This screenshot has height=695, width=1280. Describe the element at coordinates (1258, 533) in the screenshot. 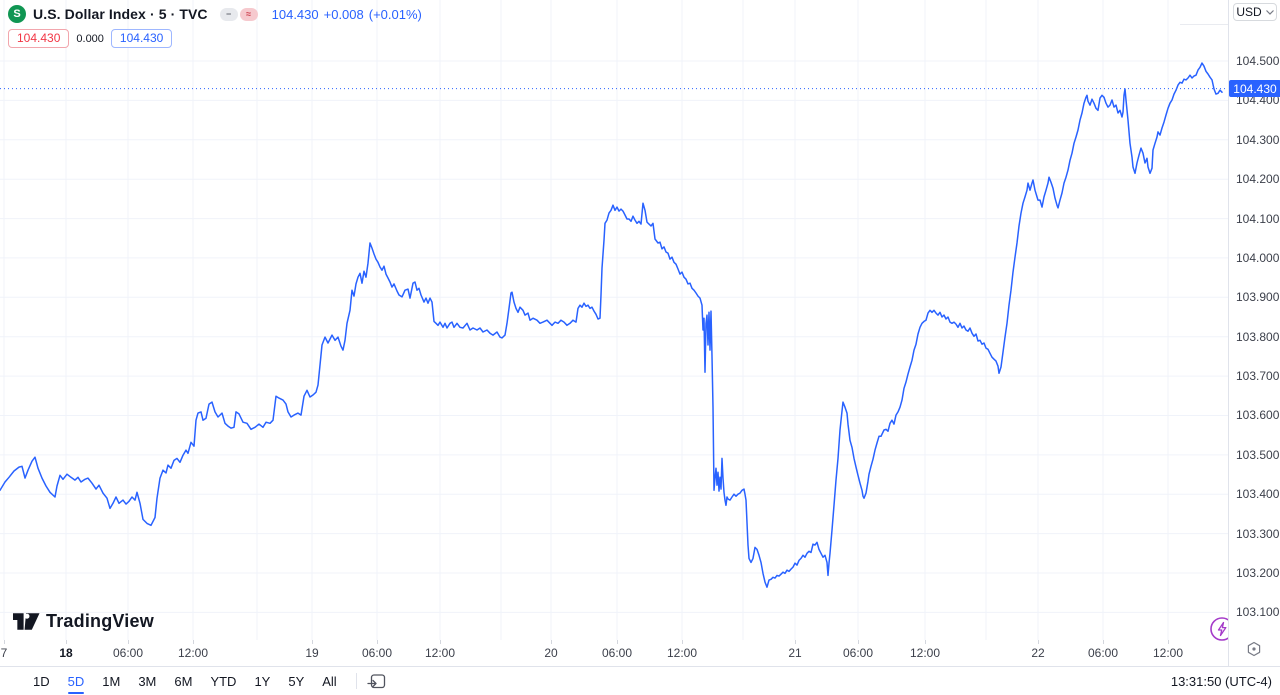

I see `price-axis-label: 103.300` at that location.